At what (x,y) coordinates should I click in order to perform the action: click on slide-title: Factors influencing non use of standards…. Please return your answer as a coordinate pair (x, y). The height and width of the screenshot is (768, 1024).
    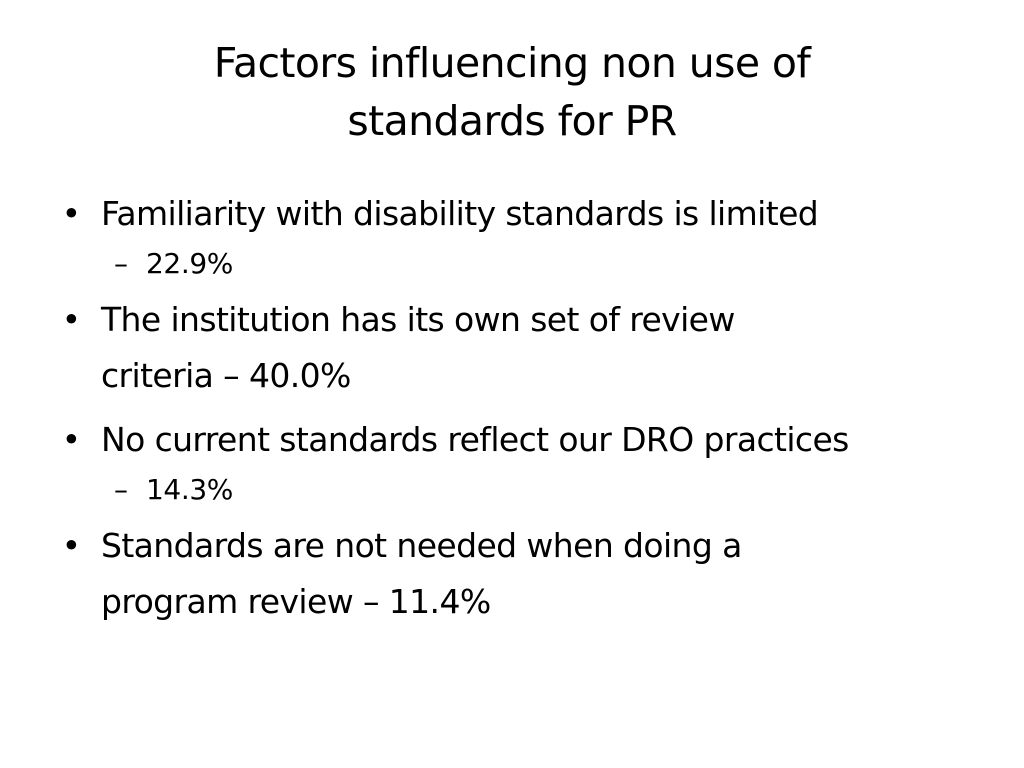
    Looking at the image, I should click on (512, 92).